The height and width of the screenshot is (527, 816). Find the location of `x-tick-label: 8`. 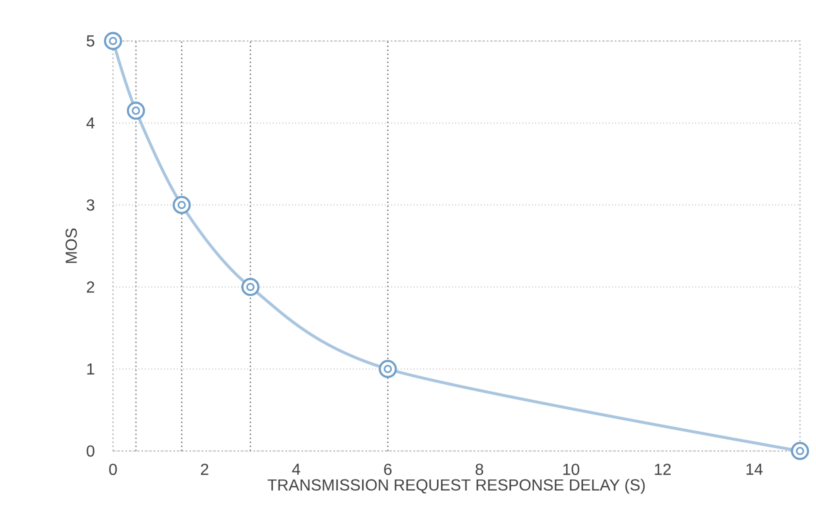

x-tick-label: 8 is located at coordinates (480, 470).